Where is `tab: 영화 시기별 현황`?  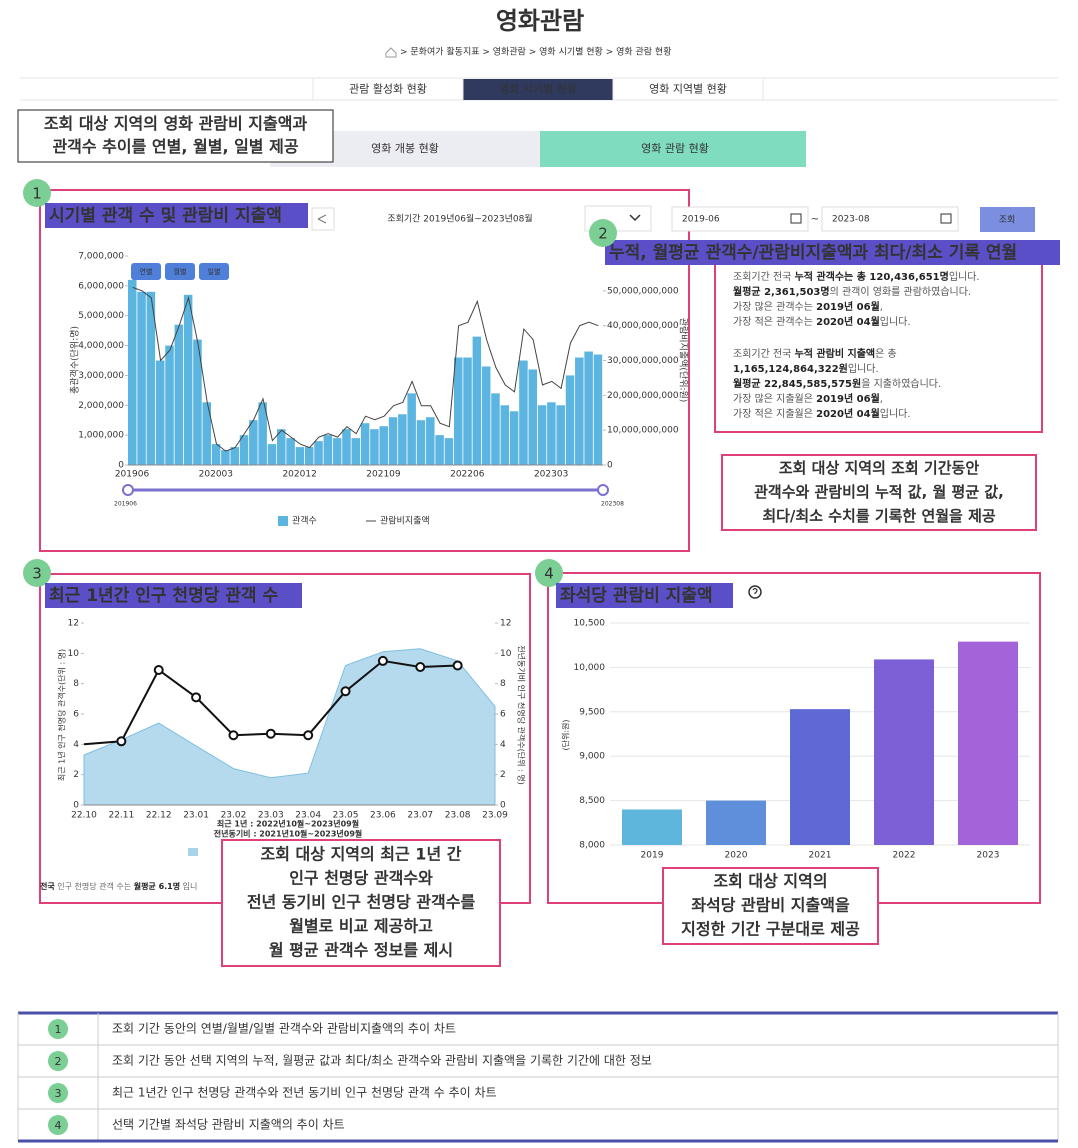
tab: 영화 시기별 현황 is located at coordinates (538, 89).